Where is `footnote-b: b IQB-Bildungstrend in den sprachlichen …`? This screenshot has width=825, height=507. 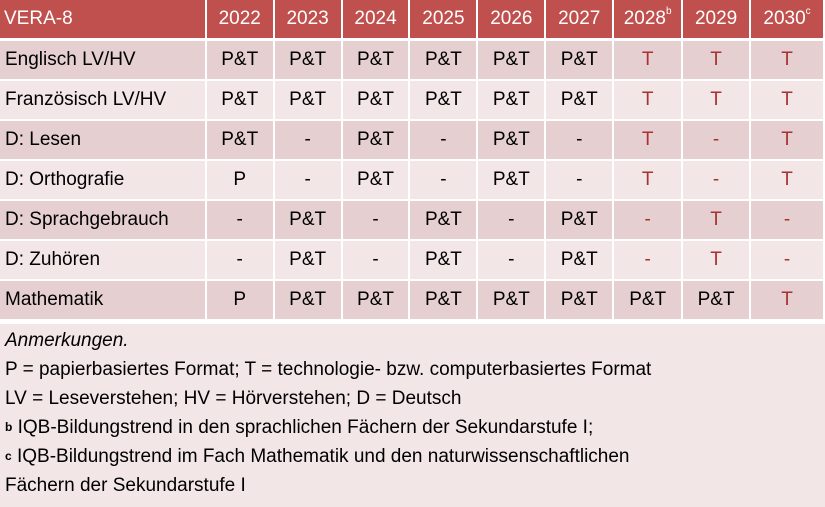 footnote-b: b IQB-Bildungstrend in den sprachlichen … is located at coordinates (299, 427).